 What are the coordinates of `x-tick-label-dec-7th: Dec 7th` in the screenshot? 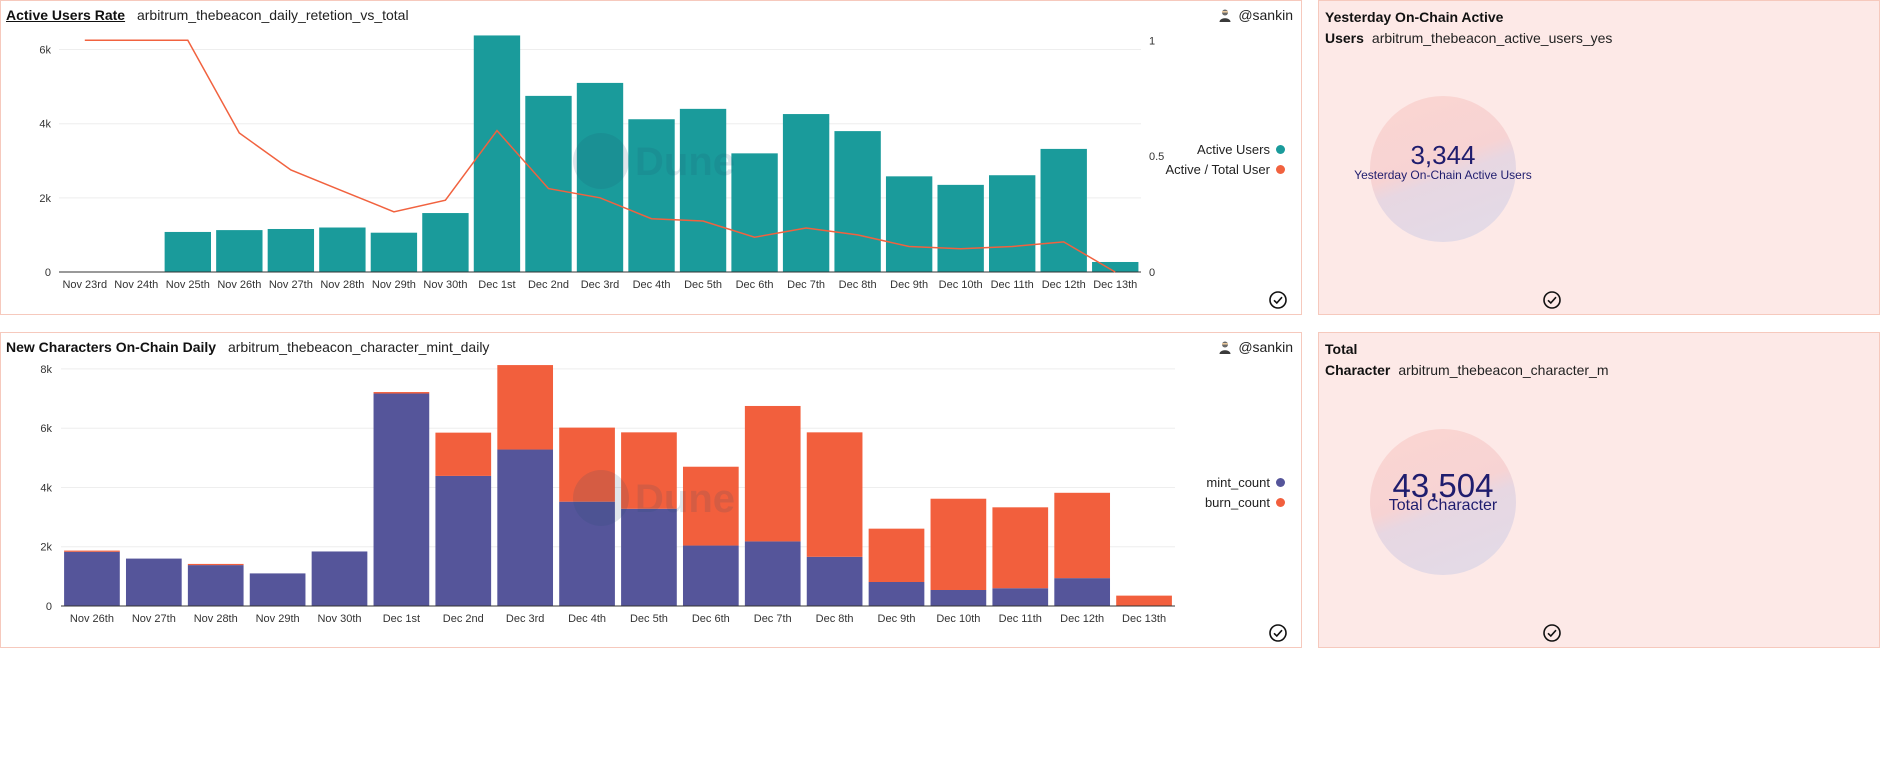 It's located at (773, 619).